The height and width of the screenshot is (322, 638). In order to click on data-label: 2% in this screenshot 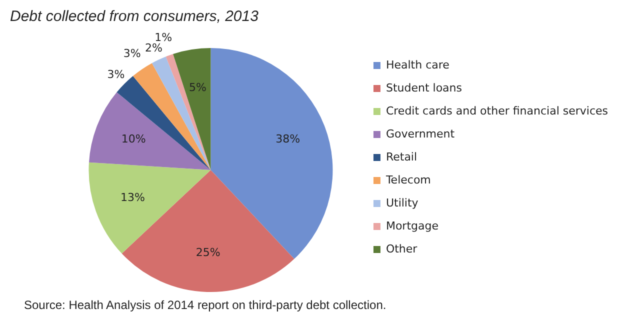, I will do `click(153, 48)`.